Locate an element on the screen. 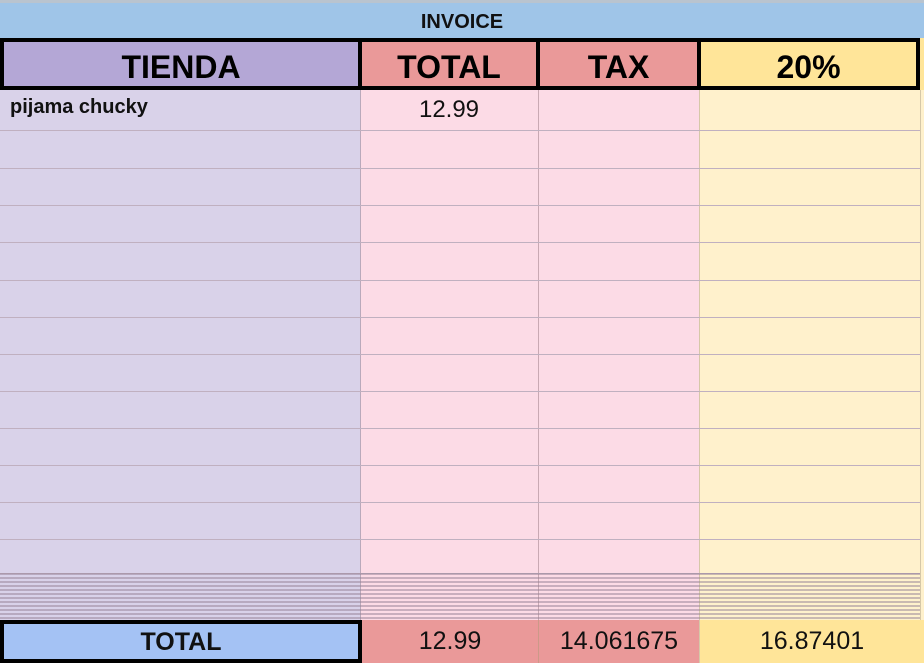 This screenshot has height=663, width=924. extra-column is located at coordinates (922, 355).